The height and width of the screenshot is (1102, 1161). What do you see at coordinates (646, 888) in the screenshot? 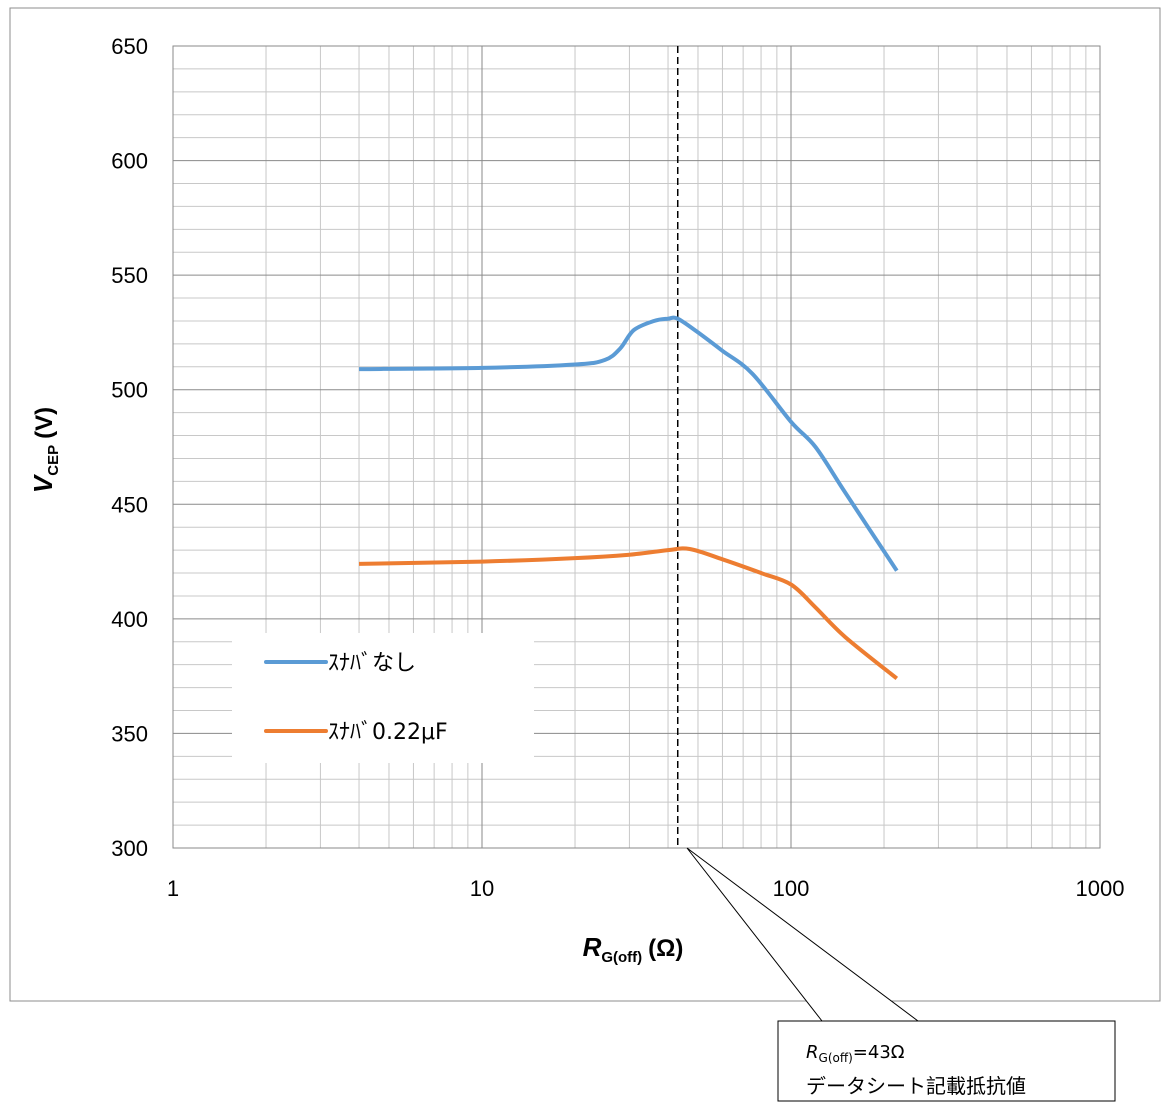
I see `x-tick-labels: 1 10 100 1000` at bounding box center [646, 888].